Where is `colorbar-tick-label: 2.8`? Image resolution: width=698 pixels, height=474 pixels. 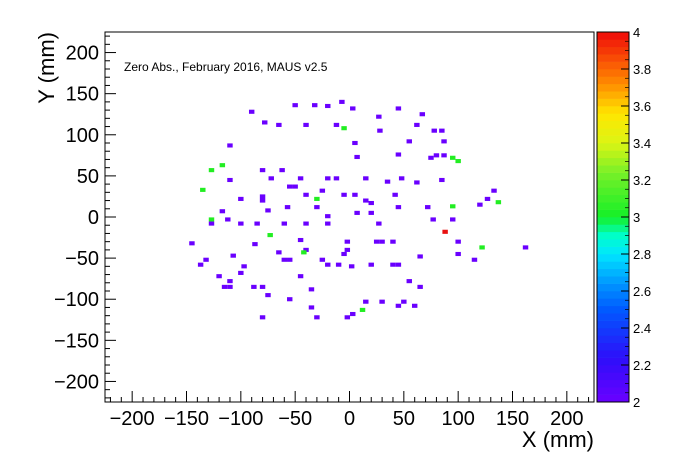 colorbar-tick-label: 2.8 is located at coordinates (642, 254).